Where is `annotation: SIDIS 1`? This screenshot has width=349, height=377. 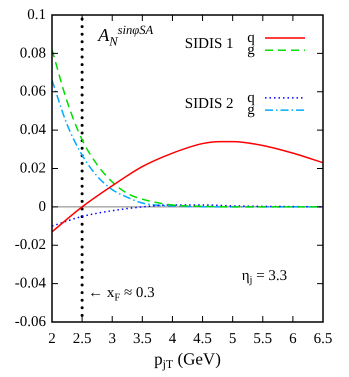 annotation: SIDIS 1 is located at coordinates (209, 44).